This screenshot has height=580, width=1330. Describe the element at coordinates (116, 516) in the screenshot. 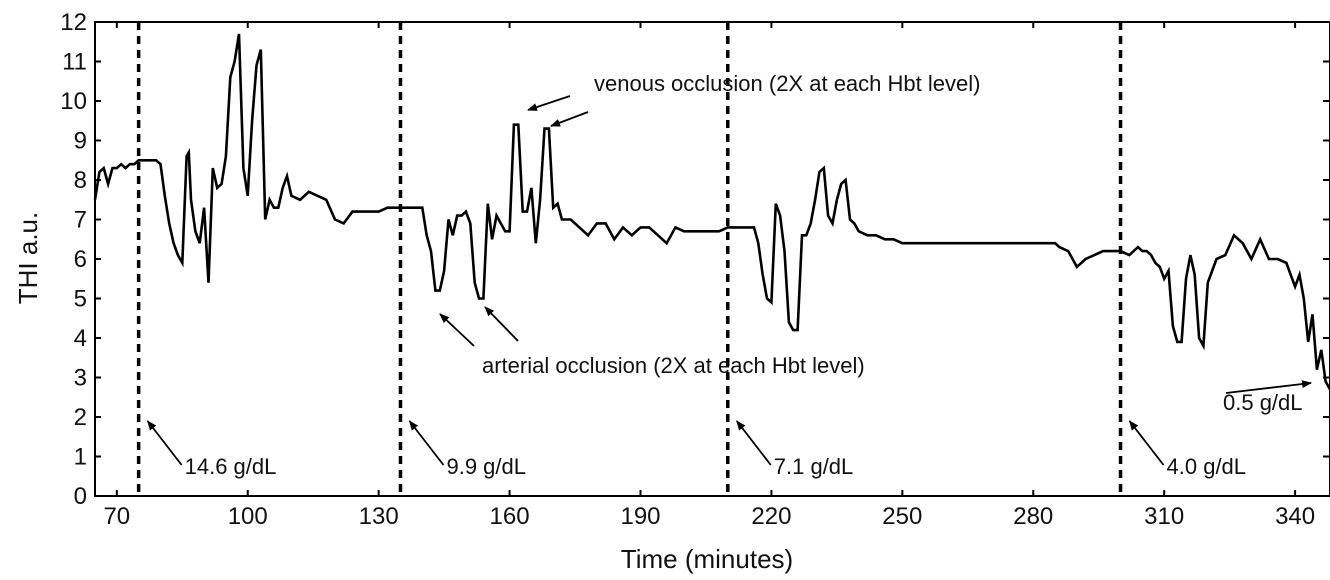

I see `x-tick-label: 70` at that location.